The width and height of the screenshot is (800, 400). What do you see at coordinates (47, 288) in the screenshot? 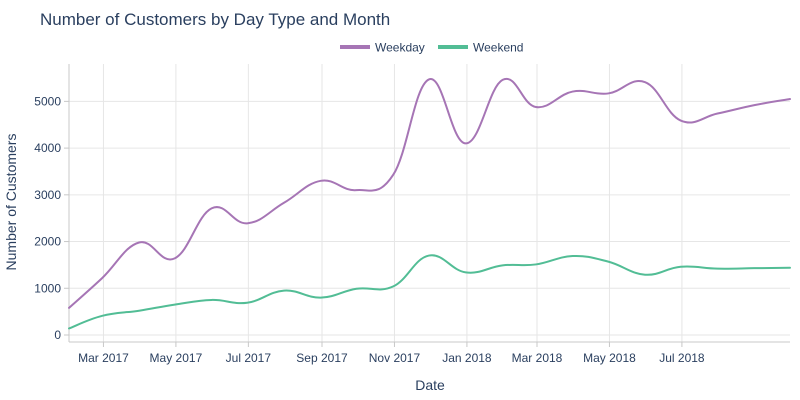
I see `y-tick-label: 1000` at bounding box center [47, 288].